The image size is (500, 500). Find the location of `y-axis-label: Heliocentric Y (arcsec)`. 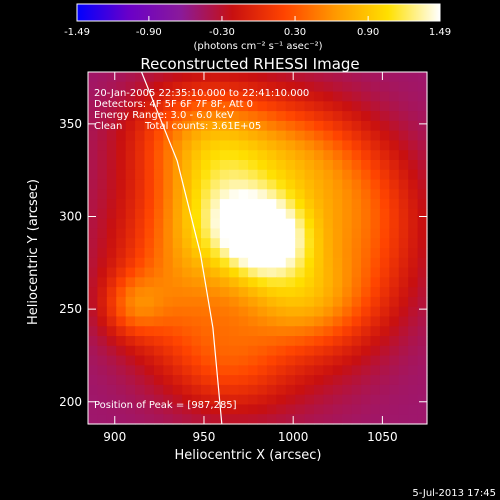

y-axis-label: Heliocentric Y (arcsec) is located at coordinates (33, 252).